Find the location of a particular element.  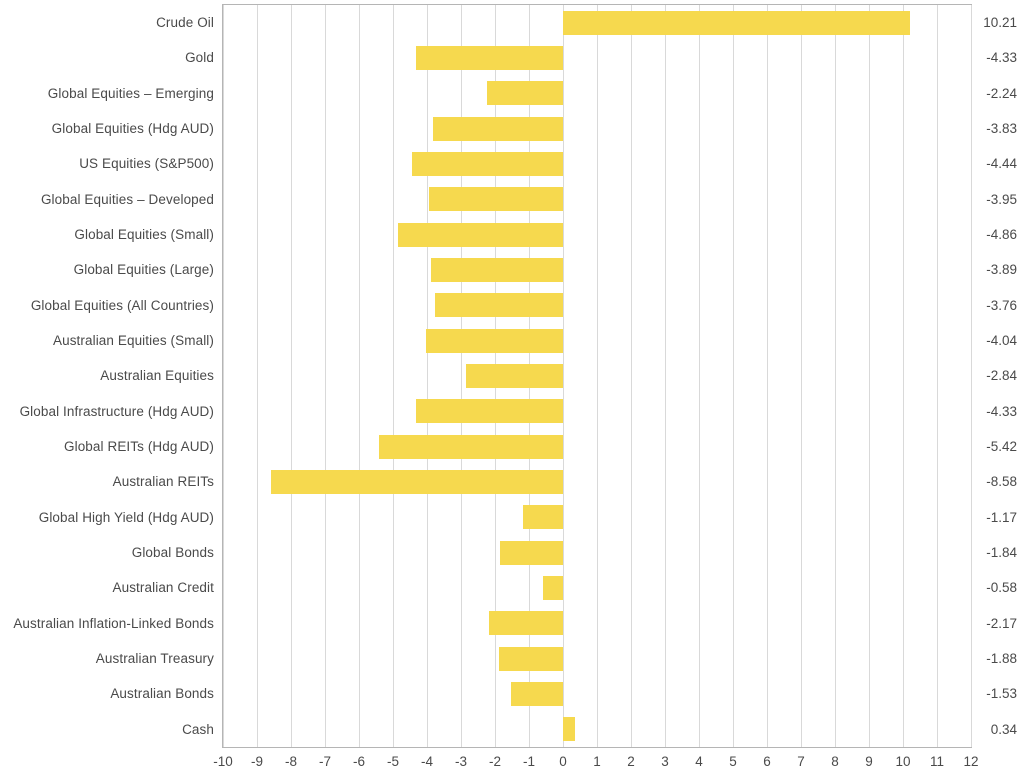

x-tick-label: 7 is located at coordinates (801, 761).